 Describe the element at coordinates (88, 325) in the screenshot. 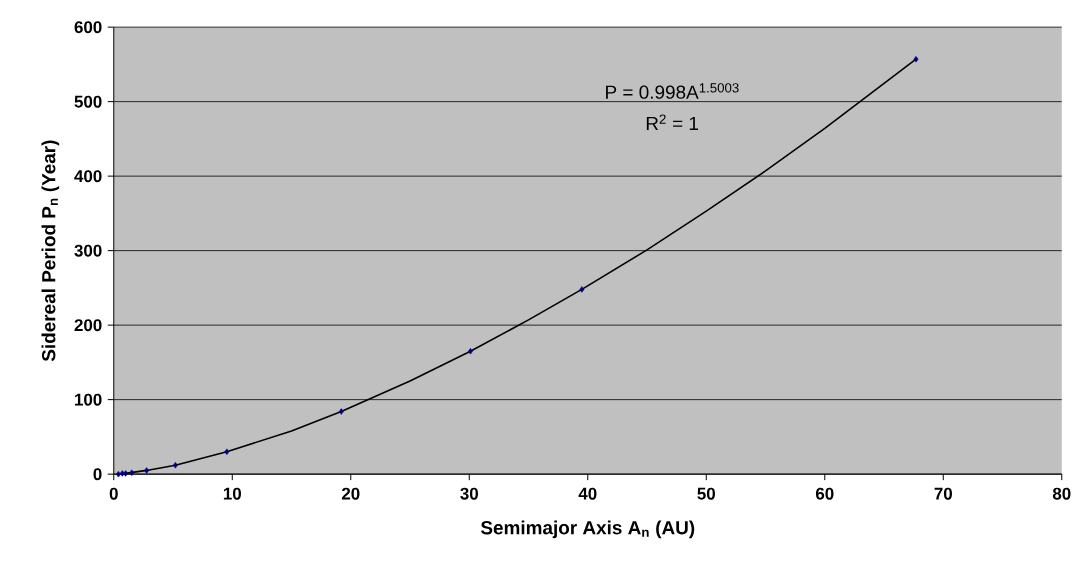

I see `y-tick-label: 200` at that location.